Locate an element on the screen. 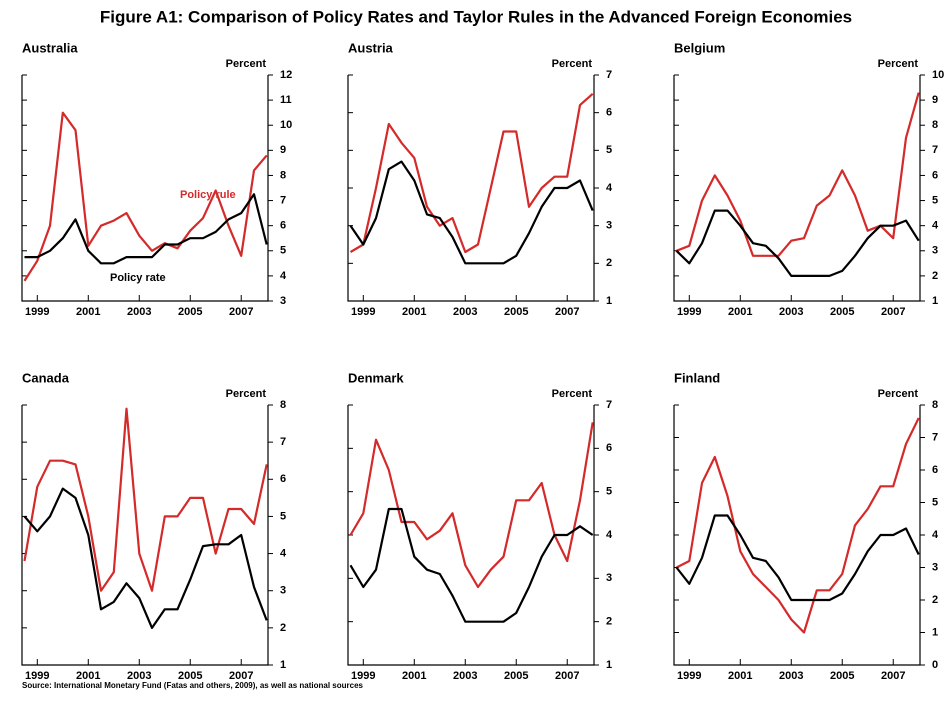 The height and width of the screenshot is (709, 952). y-tick-label: 11 is located at coordinates (286, 100).